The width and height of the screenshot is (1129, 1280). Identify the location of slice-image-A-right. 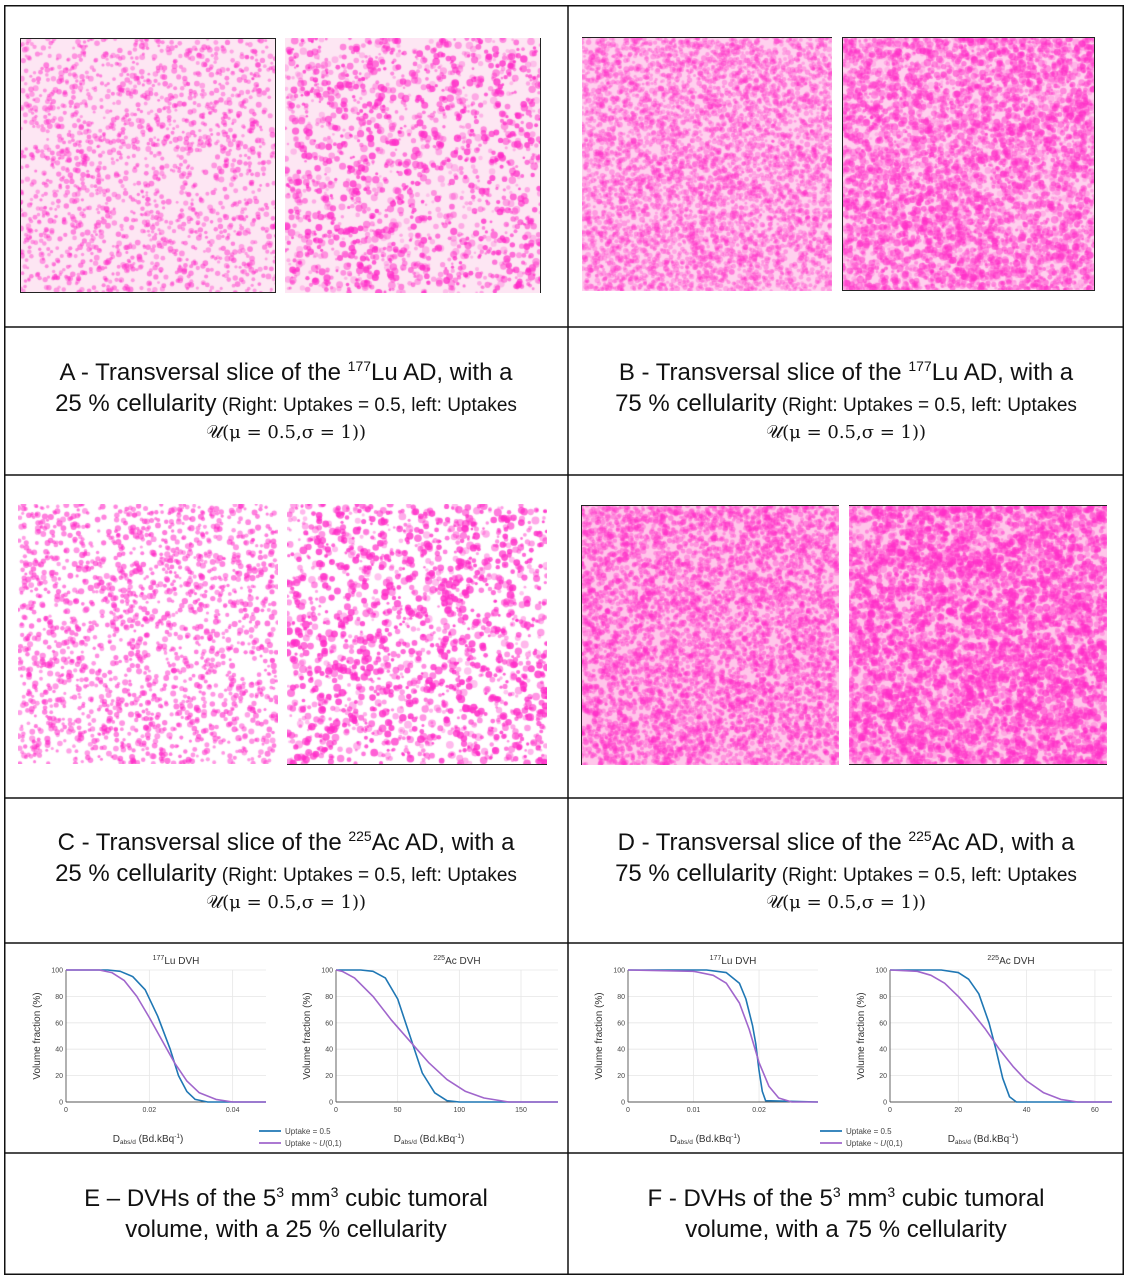
(413, 165).